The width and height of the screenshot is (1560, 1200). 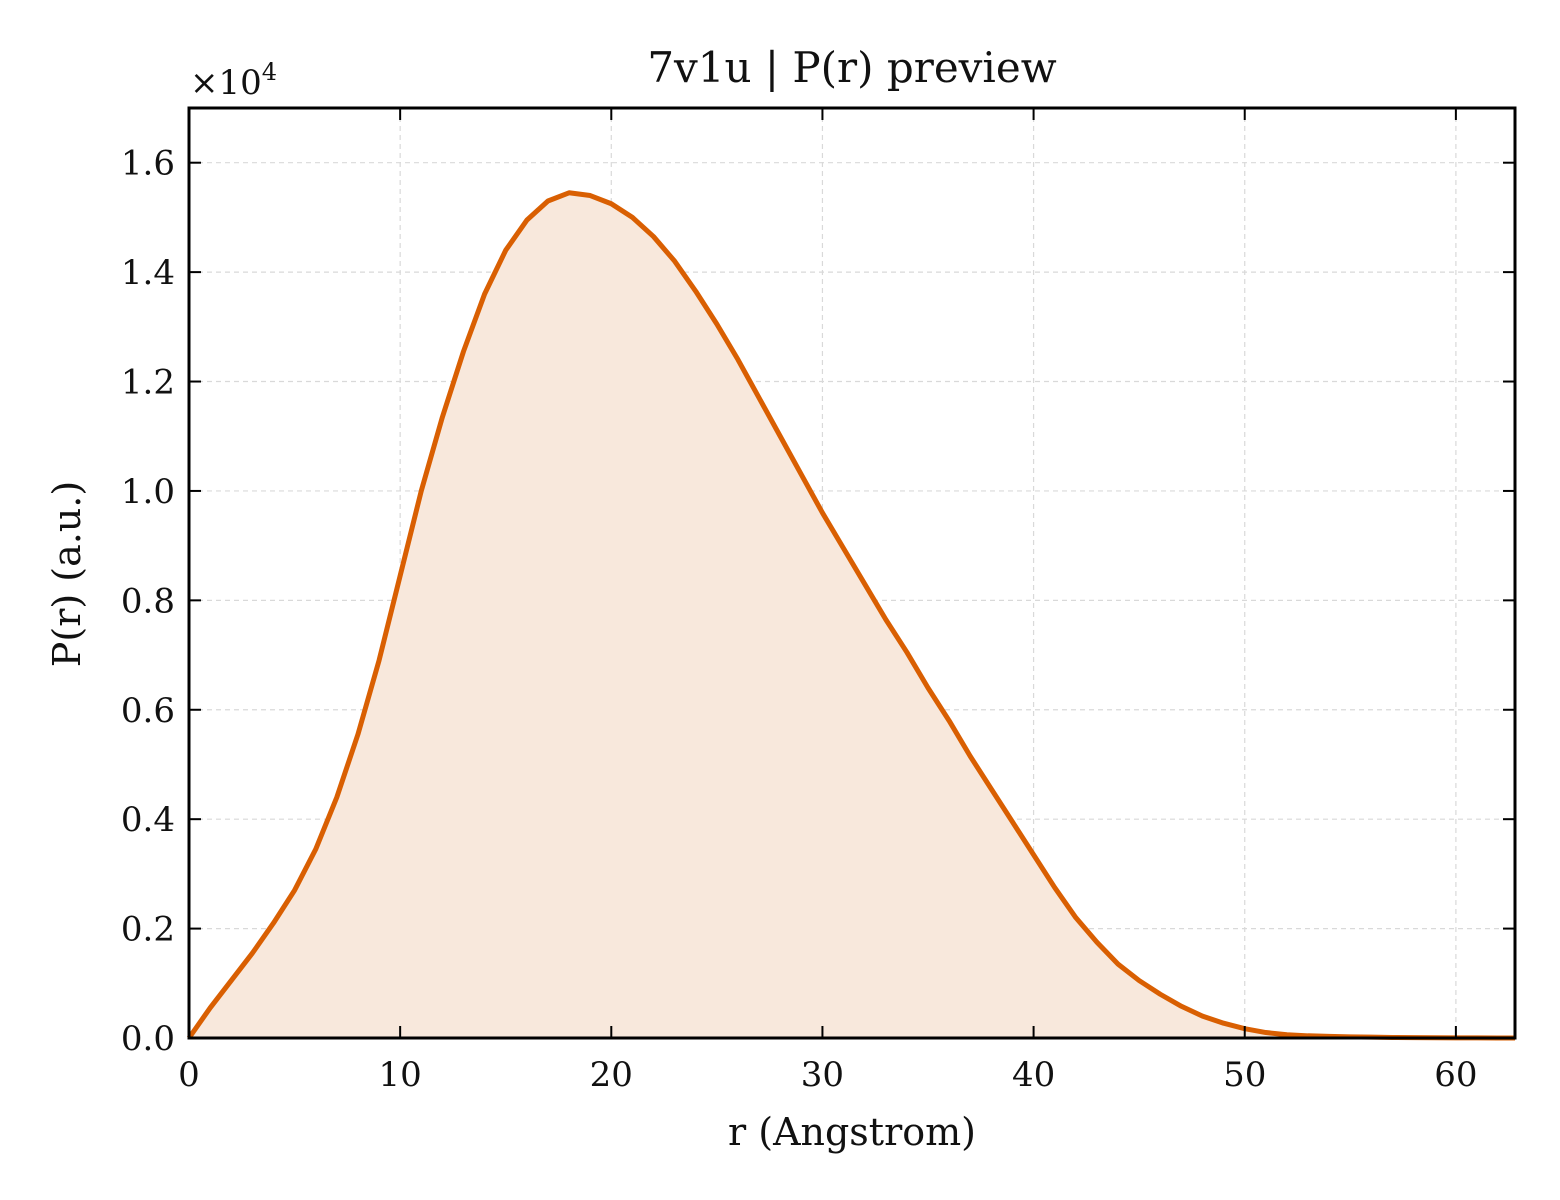 What do you see at coordinates (148, 820) in the screenshot?
I see `y-tick-label: 0.4` at bounding box center [148, 820].